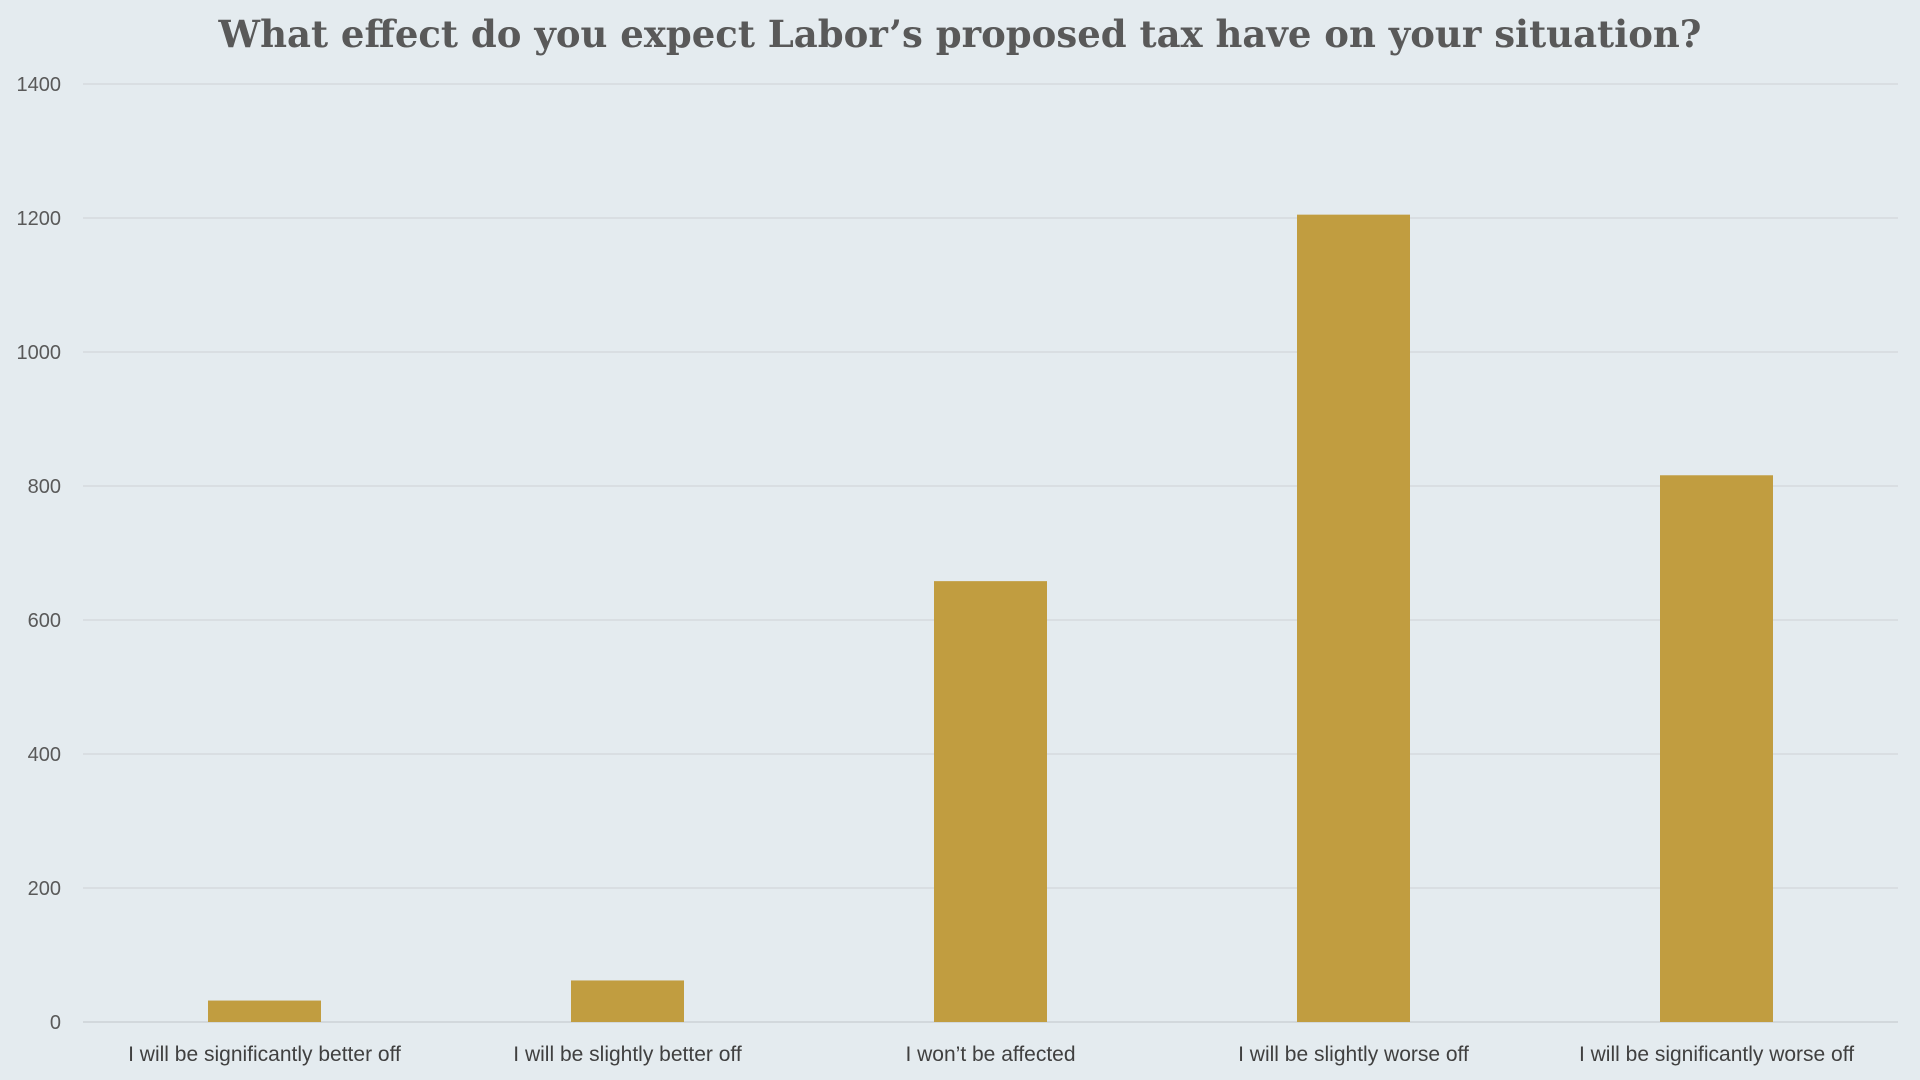  Describe the element at coordinates (39, 554) in the screenshot. I see `y-axis-tick-labels: 0 200 400 600 800 1000 1200 1400` at that location.